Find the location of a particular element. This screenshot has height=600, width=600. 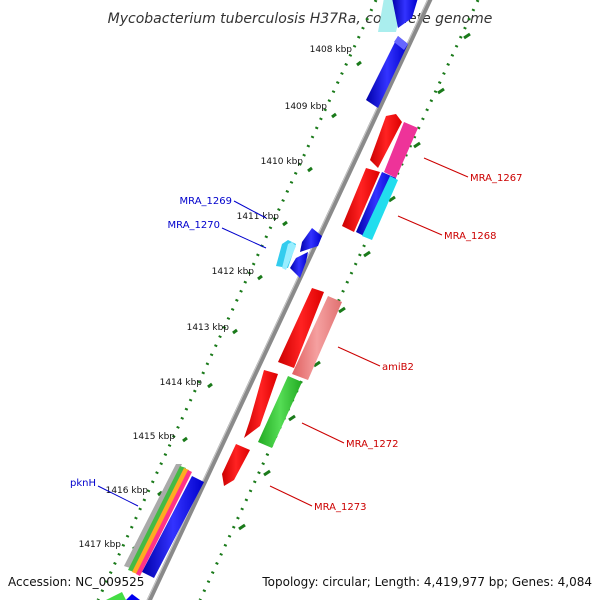

tick-label-1413: 1413 kbp is located at coordinates (208, 328).